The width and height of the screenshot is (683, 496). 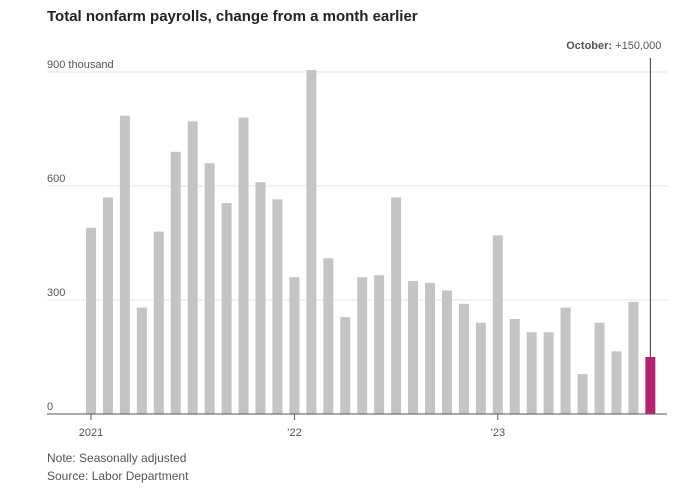 I want to click on y-tick-label: 600, so click(x=56, y=179).